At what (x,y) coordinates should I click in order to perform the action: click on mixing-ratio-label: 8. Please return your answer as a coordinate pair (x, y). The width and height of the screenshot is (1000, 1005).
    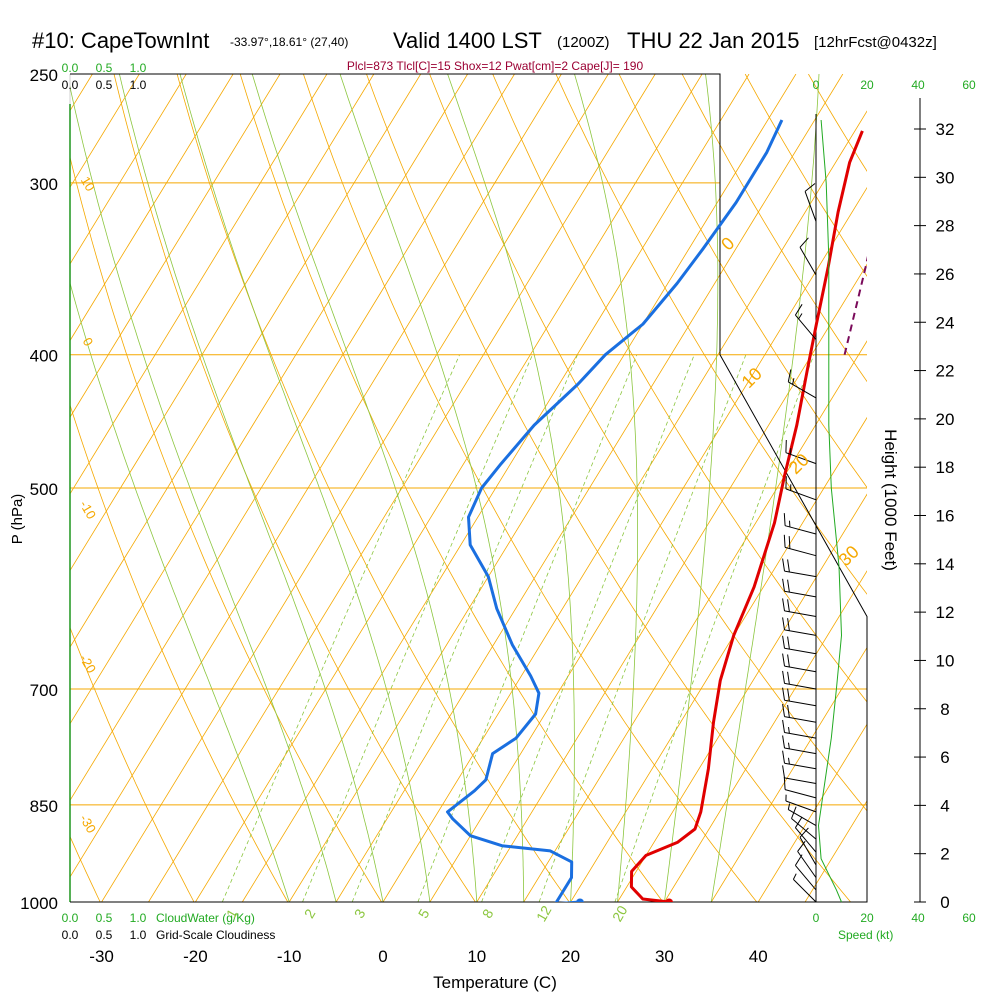
    Looking at the image, I should click on (488, 913).